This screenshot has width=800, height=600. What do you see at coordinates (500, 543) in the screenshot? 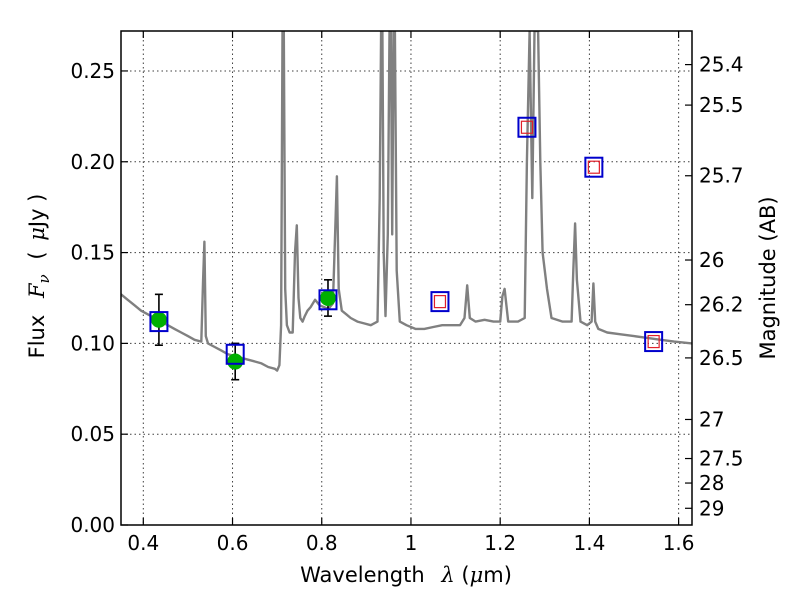
I see `x-tick-label: 1.2` at bounding box center [500, 543].